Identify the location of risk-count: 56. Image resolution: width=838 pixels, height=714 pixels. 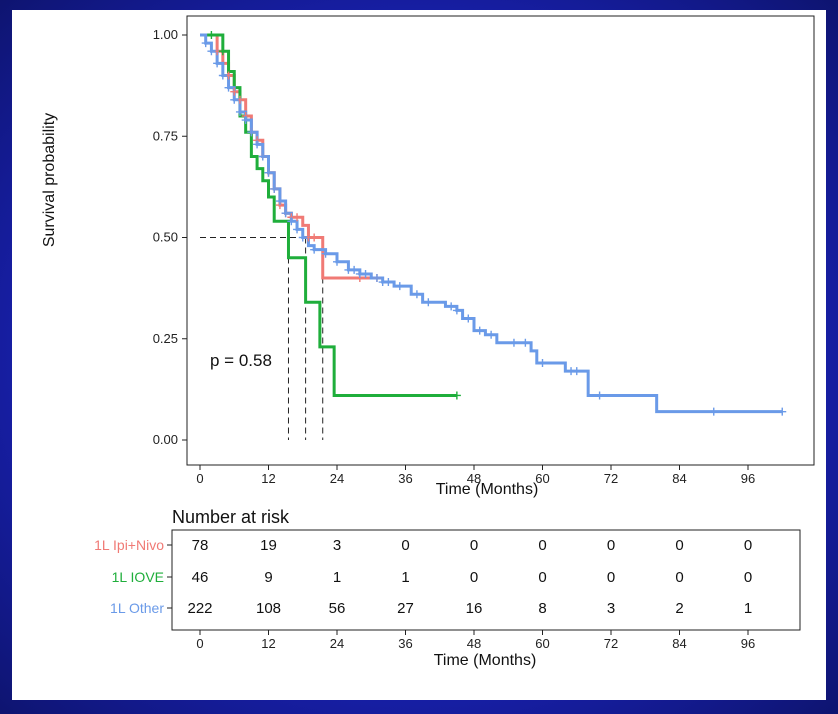
(337, 608).